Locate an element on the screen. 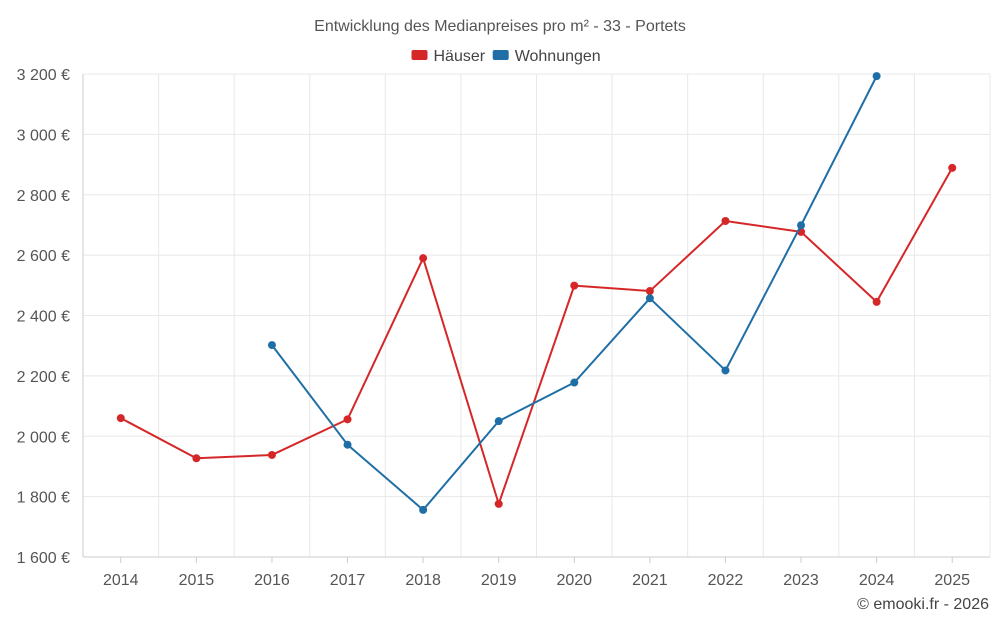 This screenshot has height=625, width=1000. x-tick-label: 2020 is located at coordinates (574, 580).